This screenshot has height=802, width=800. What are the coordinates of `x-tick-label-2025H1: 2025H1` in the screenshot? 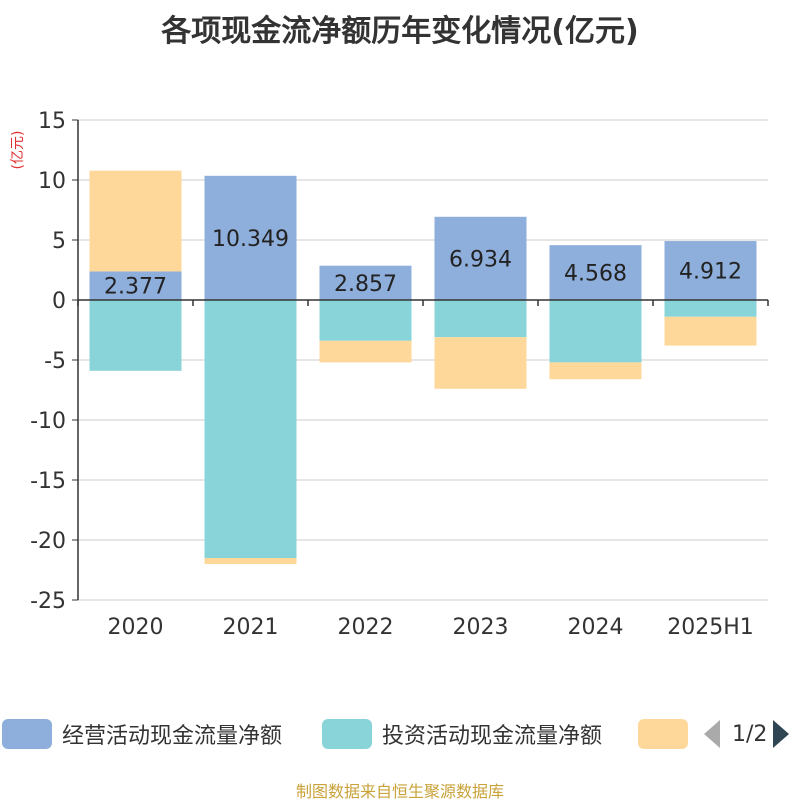 It's located at (710, 627).